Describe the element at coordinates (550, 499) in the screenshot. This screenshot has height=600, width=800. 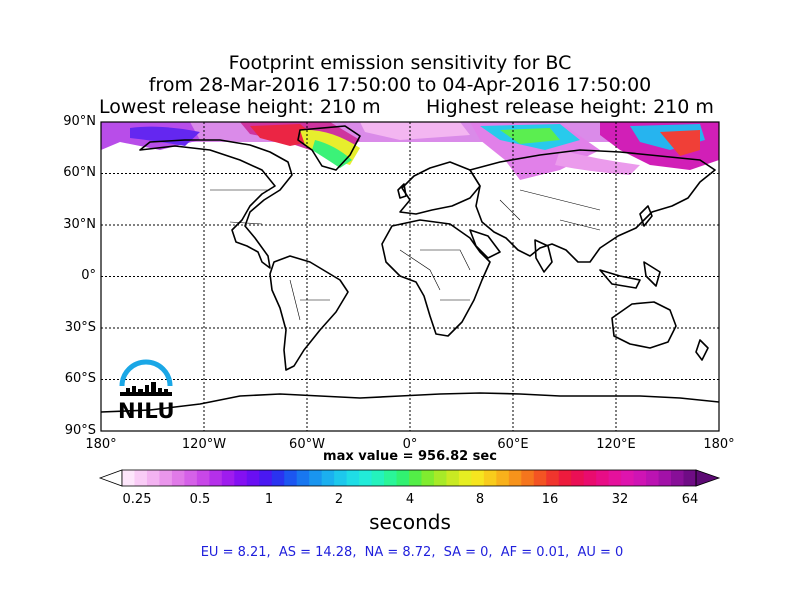
I see `colorbar-tick-6: 16` at that location.